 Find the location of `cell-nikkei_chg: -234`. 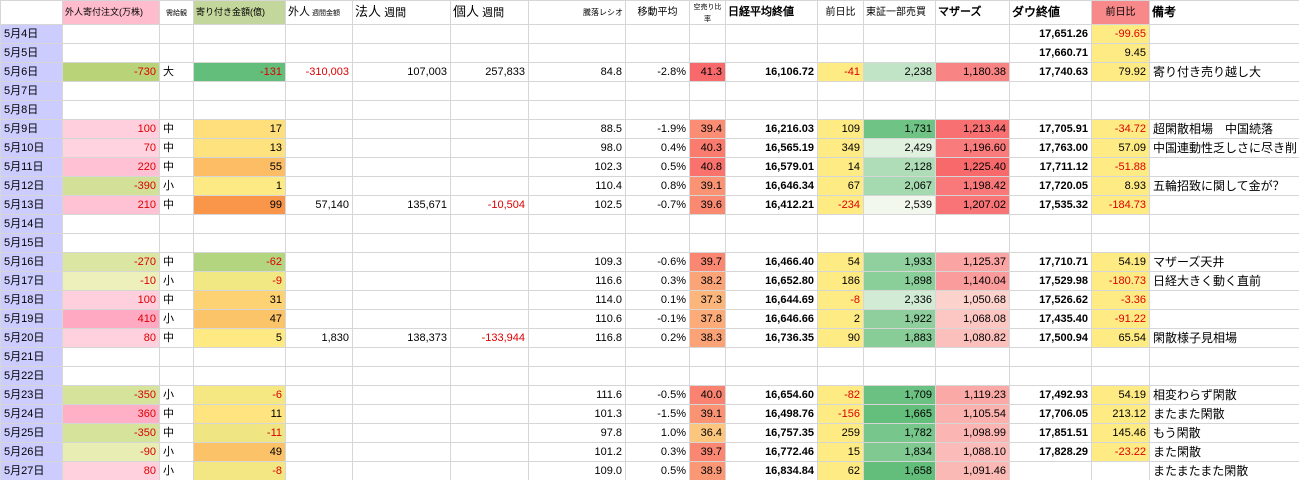

cell-nikkei_chg: -234 is located at coordinates (840, 205).